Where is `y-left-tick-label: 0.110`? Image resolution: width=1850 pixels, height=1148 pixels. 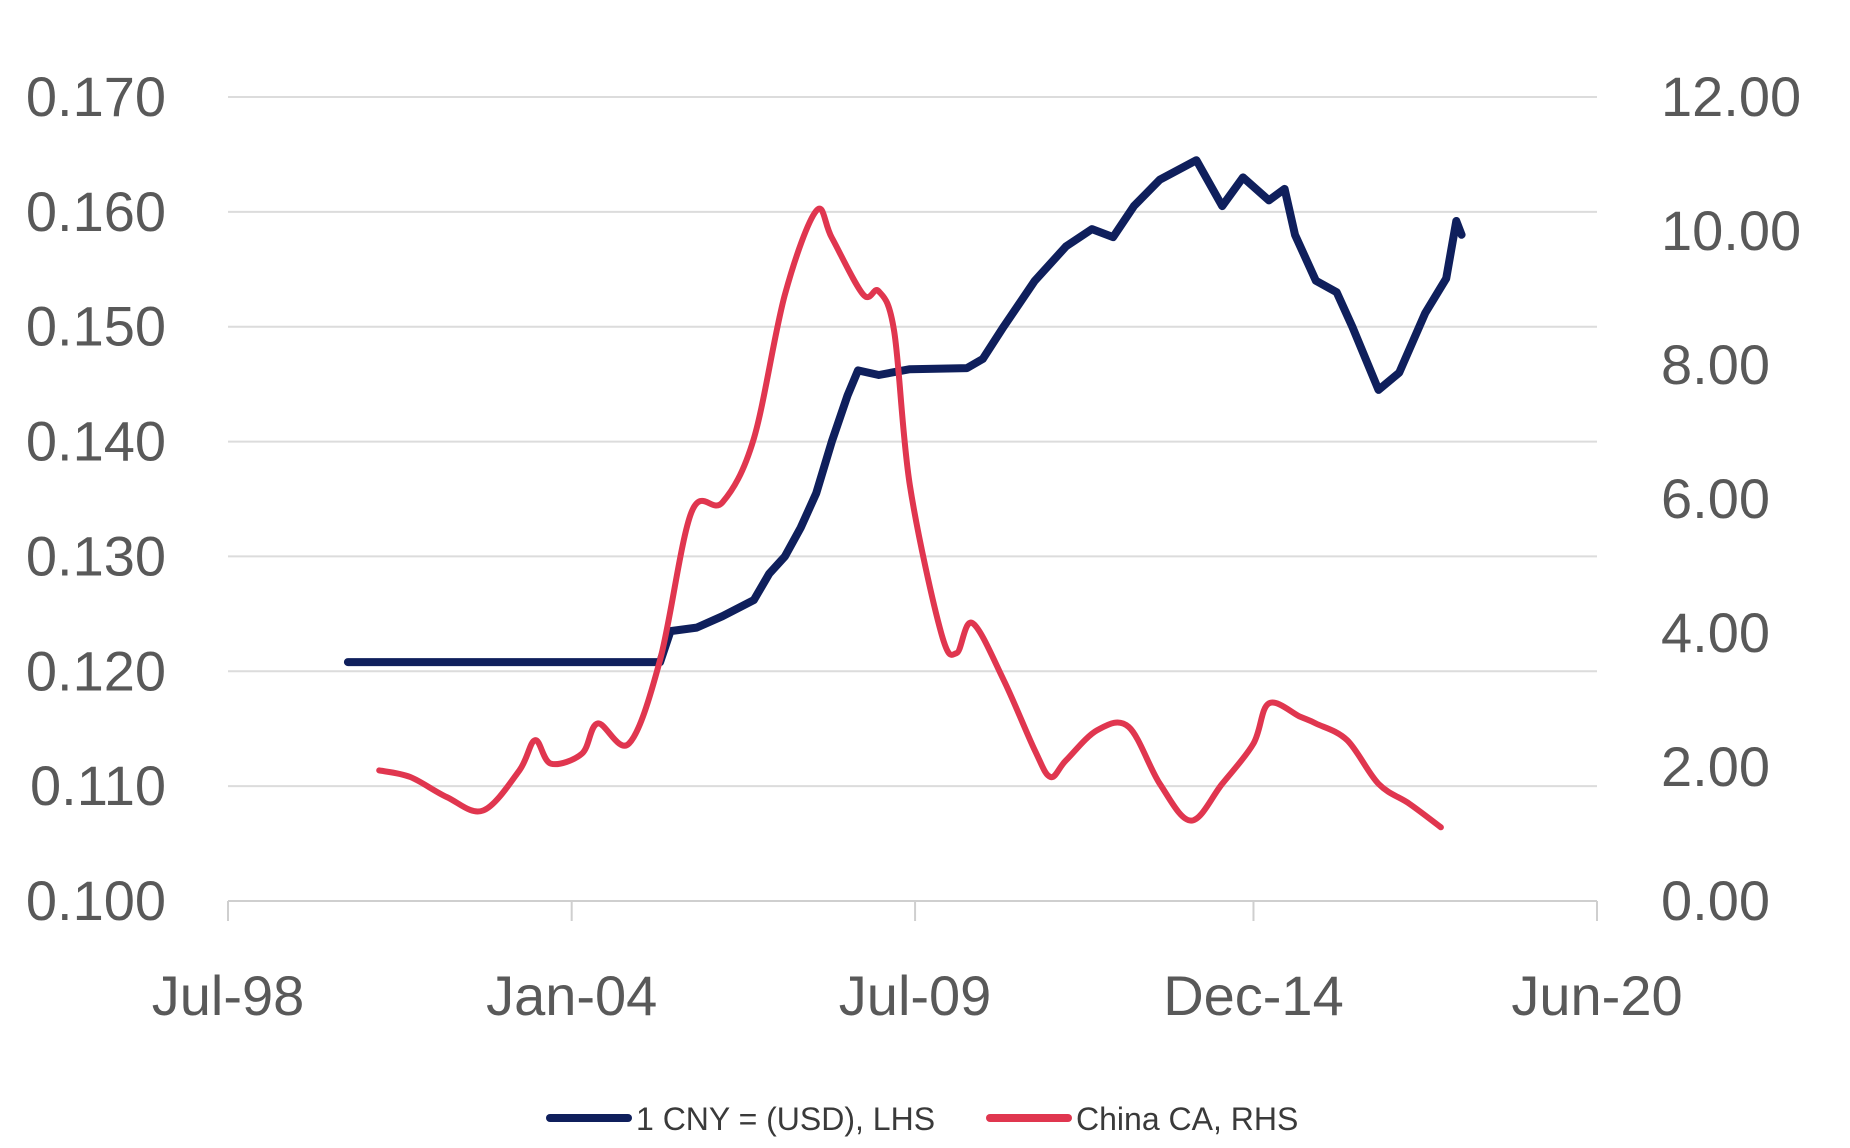 y-left-tick-label: 0.110 is located at coordinates (98, 785).